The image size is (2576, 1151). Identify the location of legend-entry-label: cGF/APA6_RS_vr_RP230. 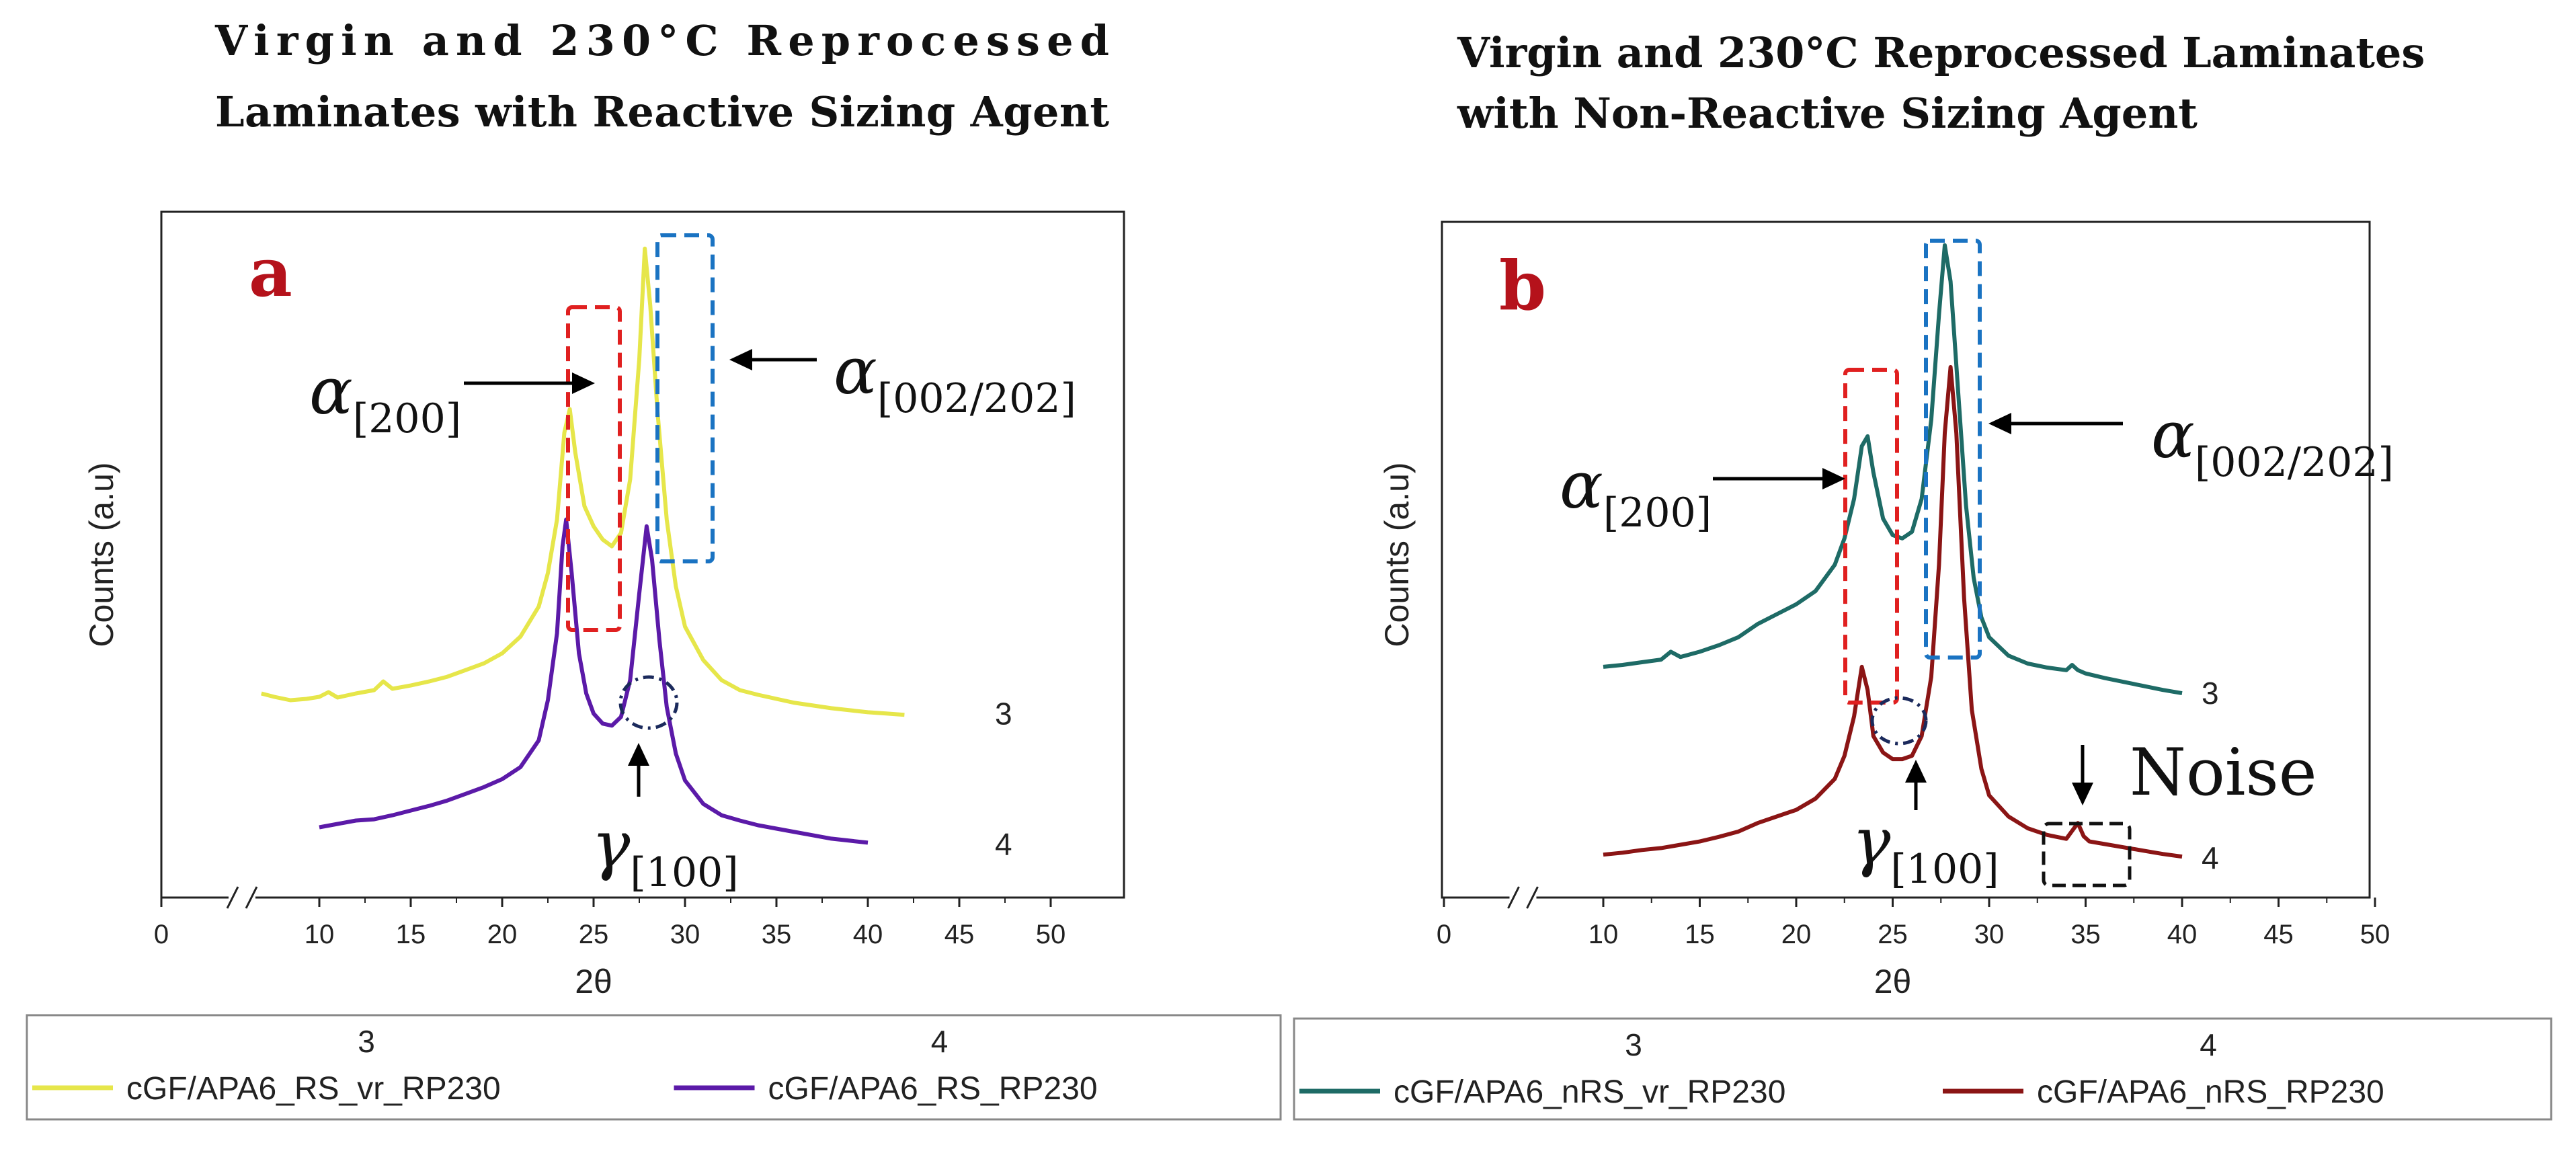
(313, 1089).